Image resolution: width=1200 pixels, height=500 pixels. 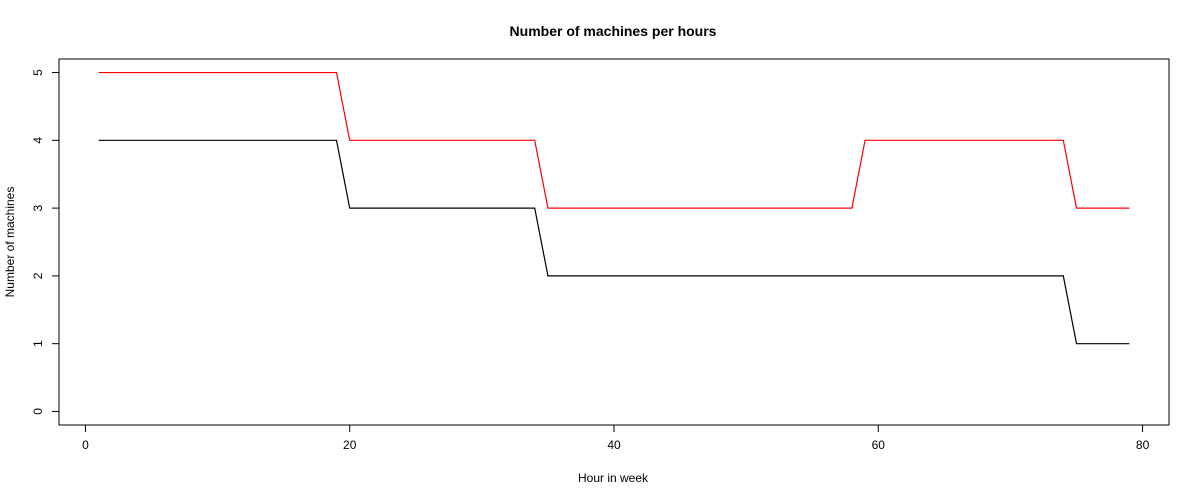 What do you see at coordinates (45, 242) in the screenshot?
I see `y-axis: 0 1 2 3 4 5` at bounding box center [45, 242].